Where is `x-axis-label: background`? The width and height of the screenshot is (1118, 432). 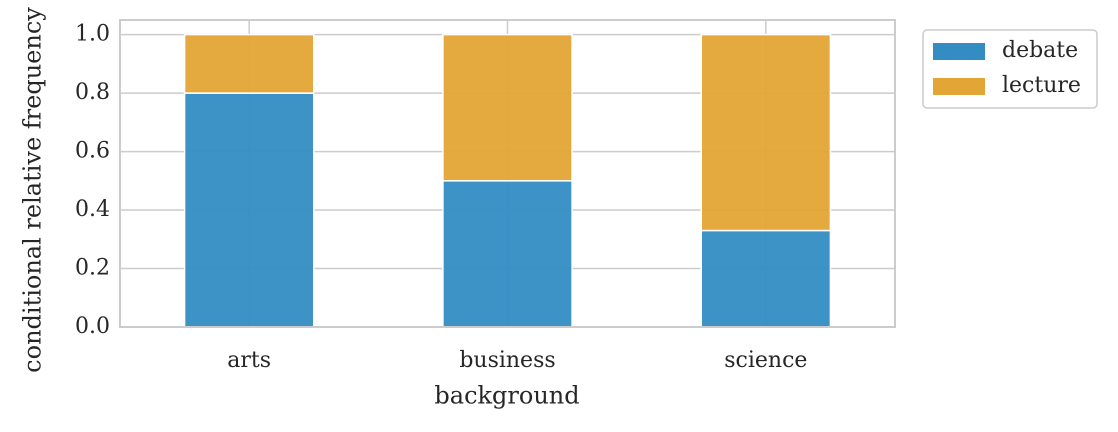 x-axis-label: background is located at coordinates (506, 396).